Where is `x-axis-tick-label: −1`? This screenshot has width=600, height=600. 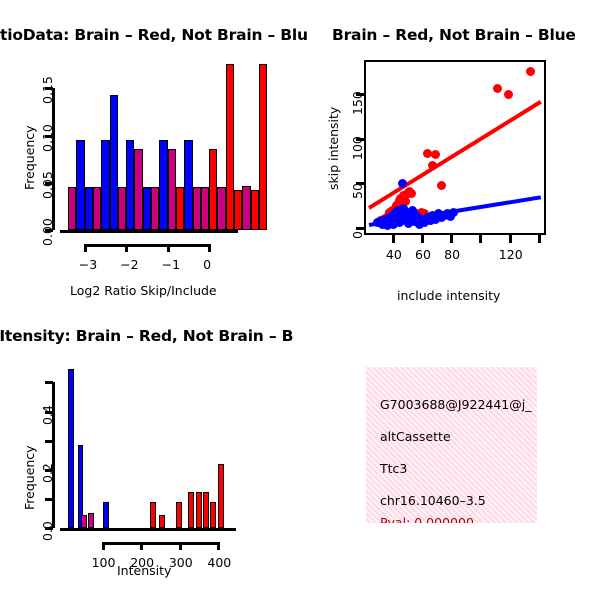 x-axis-tick-label: −1 is located at coordinates (171, 264).